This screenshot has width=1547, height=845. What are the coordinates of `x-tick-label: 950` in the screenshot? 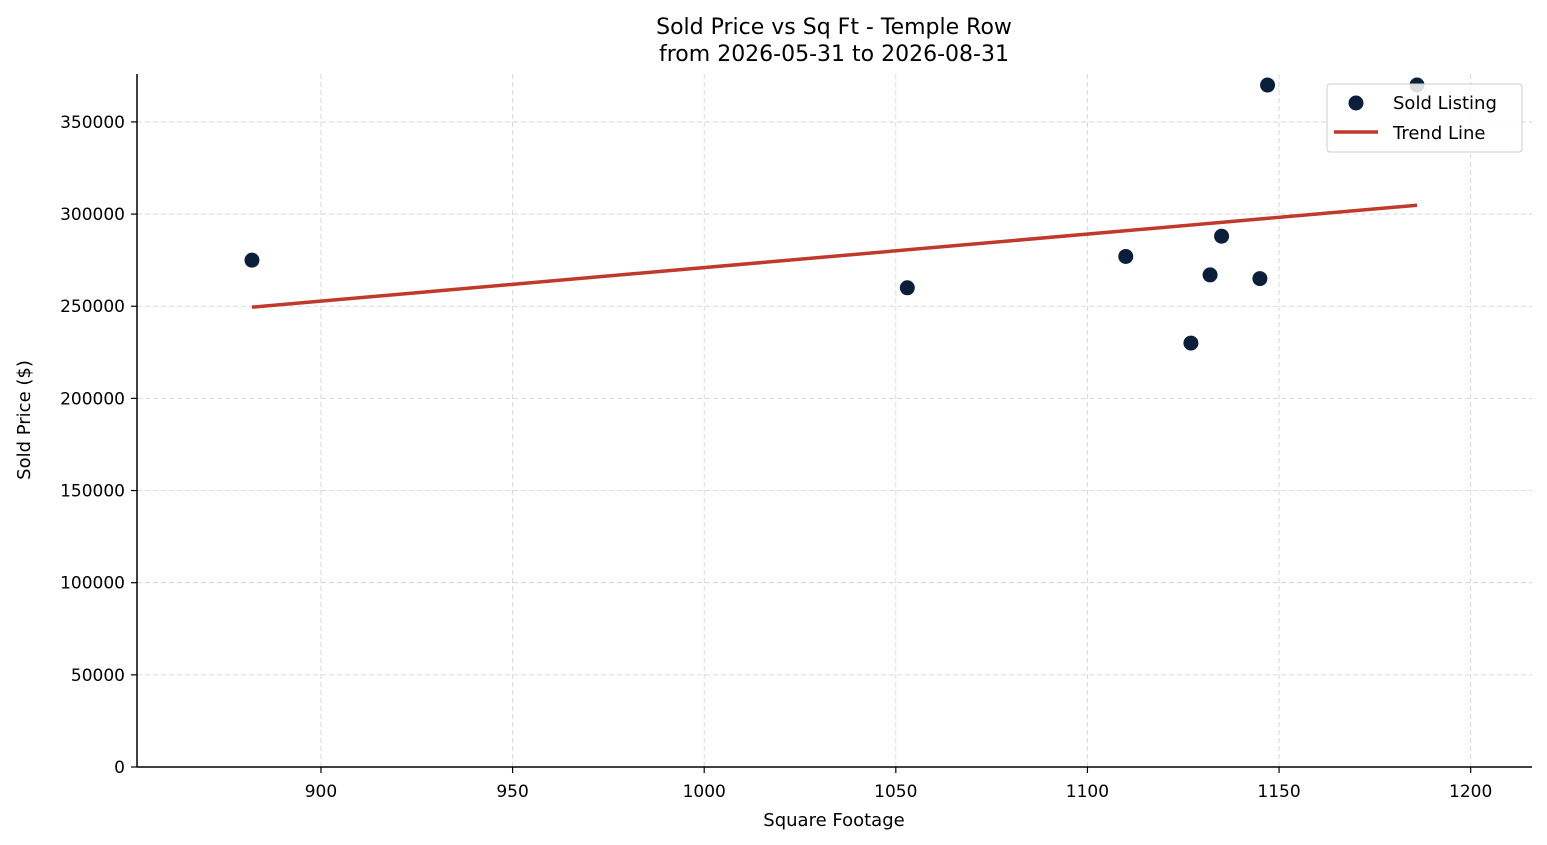 It's located at (512, 792).